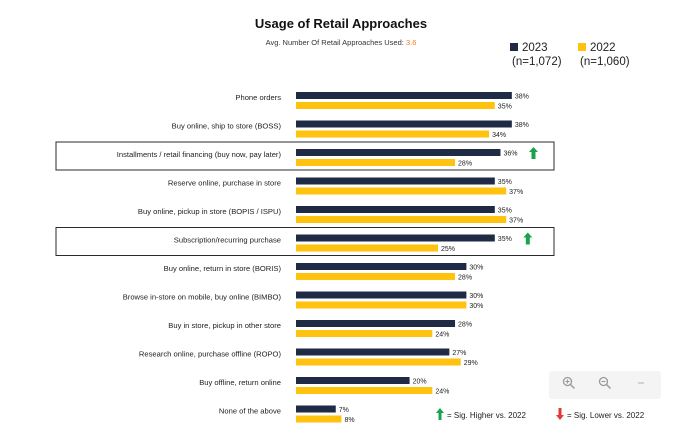 The width and height of the screenshot is (682, 432). Describe the element at coordinates (606, 415) in the screenshot. I see `footnote-lower-text: = Sig. Lower vs. 2022` at that location.